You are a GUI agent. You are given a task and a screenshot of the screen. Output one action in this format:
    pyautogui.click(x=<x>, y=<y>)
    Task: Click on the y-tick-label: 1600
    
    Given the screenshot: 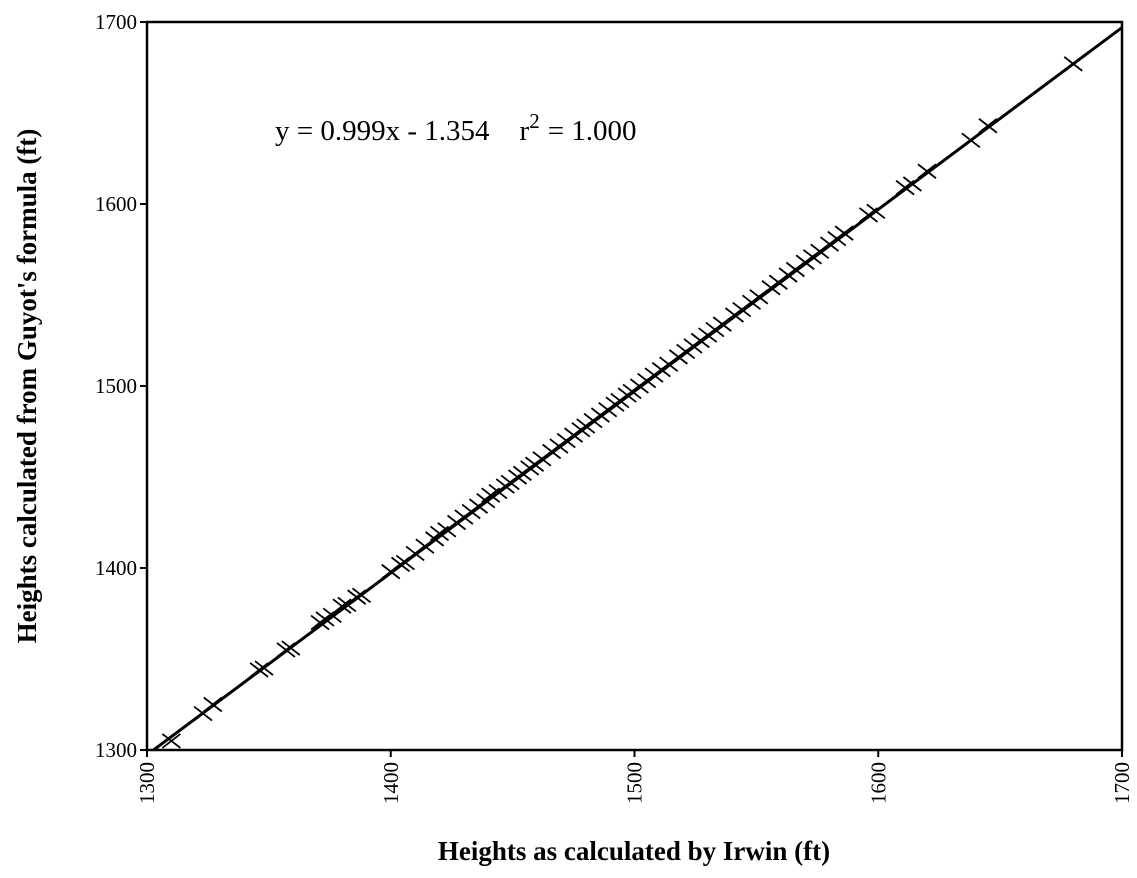 What is the action you would take?
    pyautogui.click(x=116, y=204)
    